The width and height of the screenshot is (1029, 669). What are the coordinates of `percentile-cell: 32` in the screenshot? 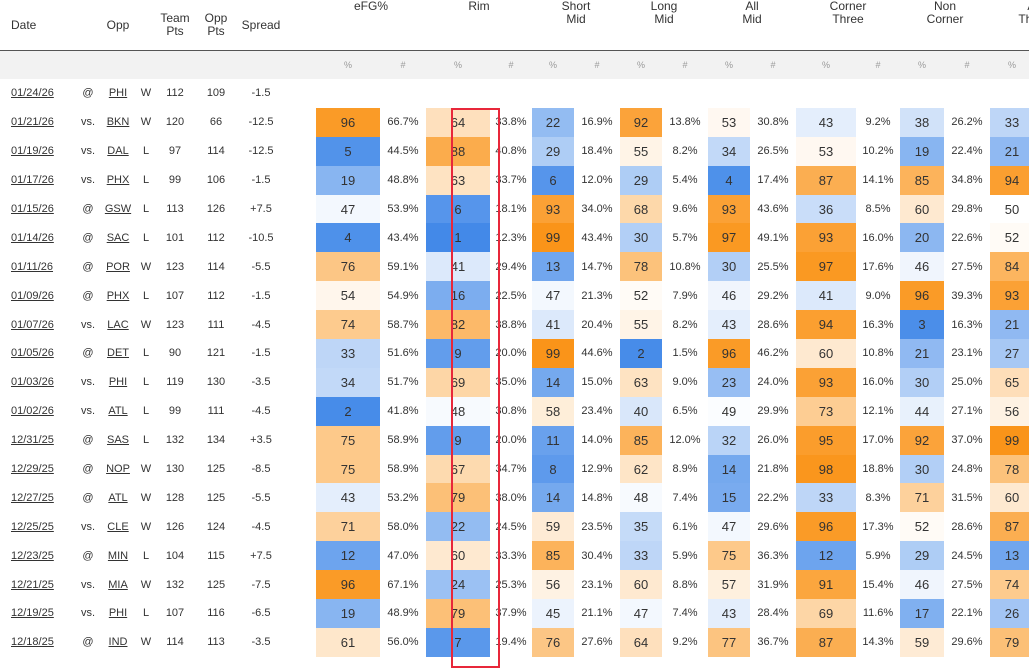 It's located at (729, 440).